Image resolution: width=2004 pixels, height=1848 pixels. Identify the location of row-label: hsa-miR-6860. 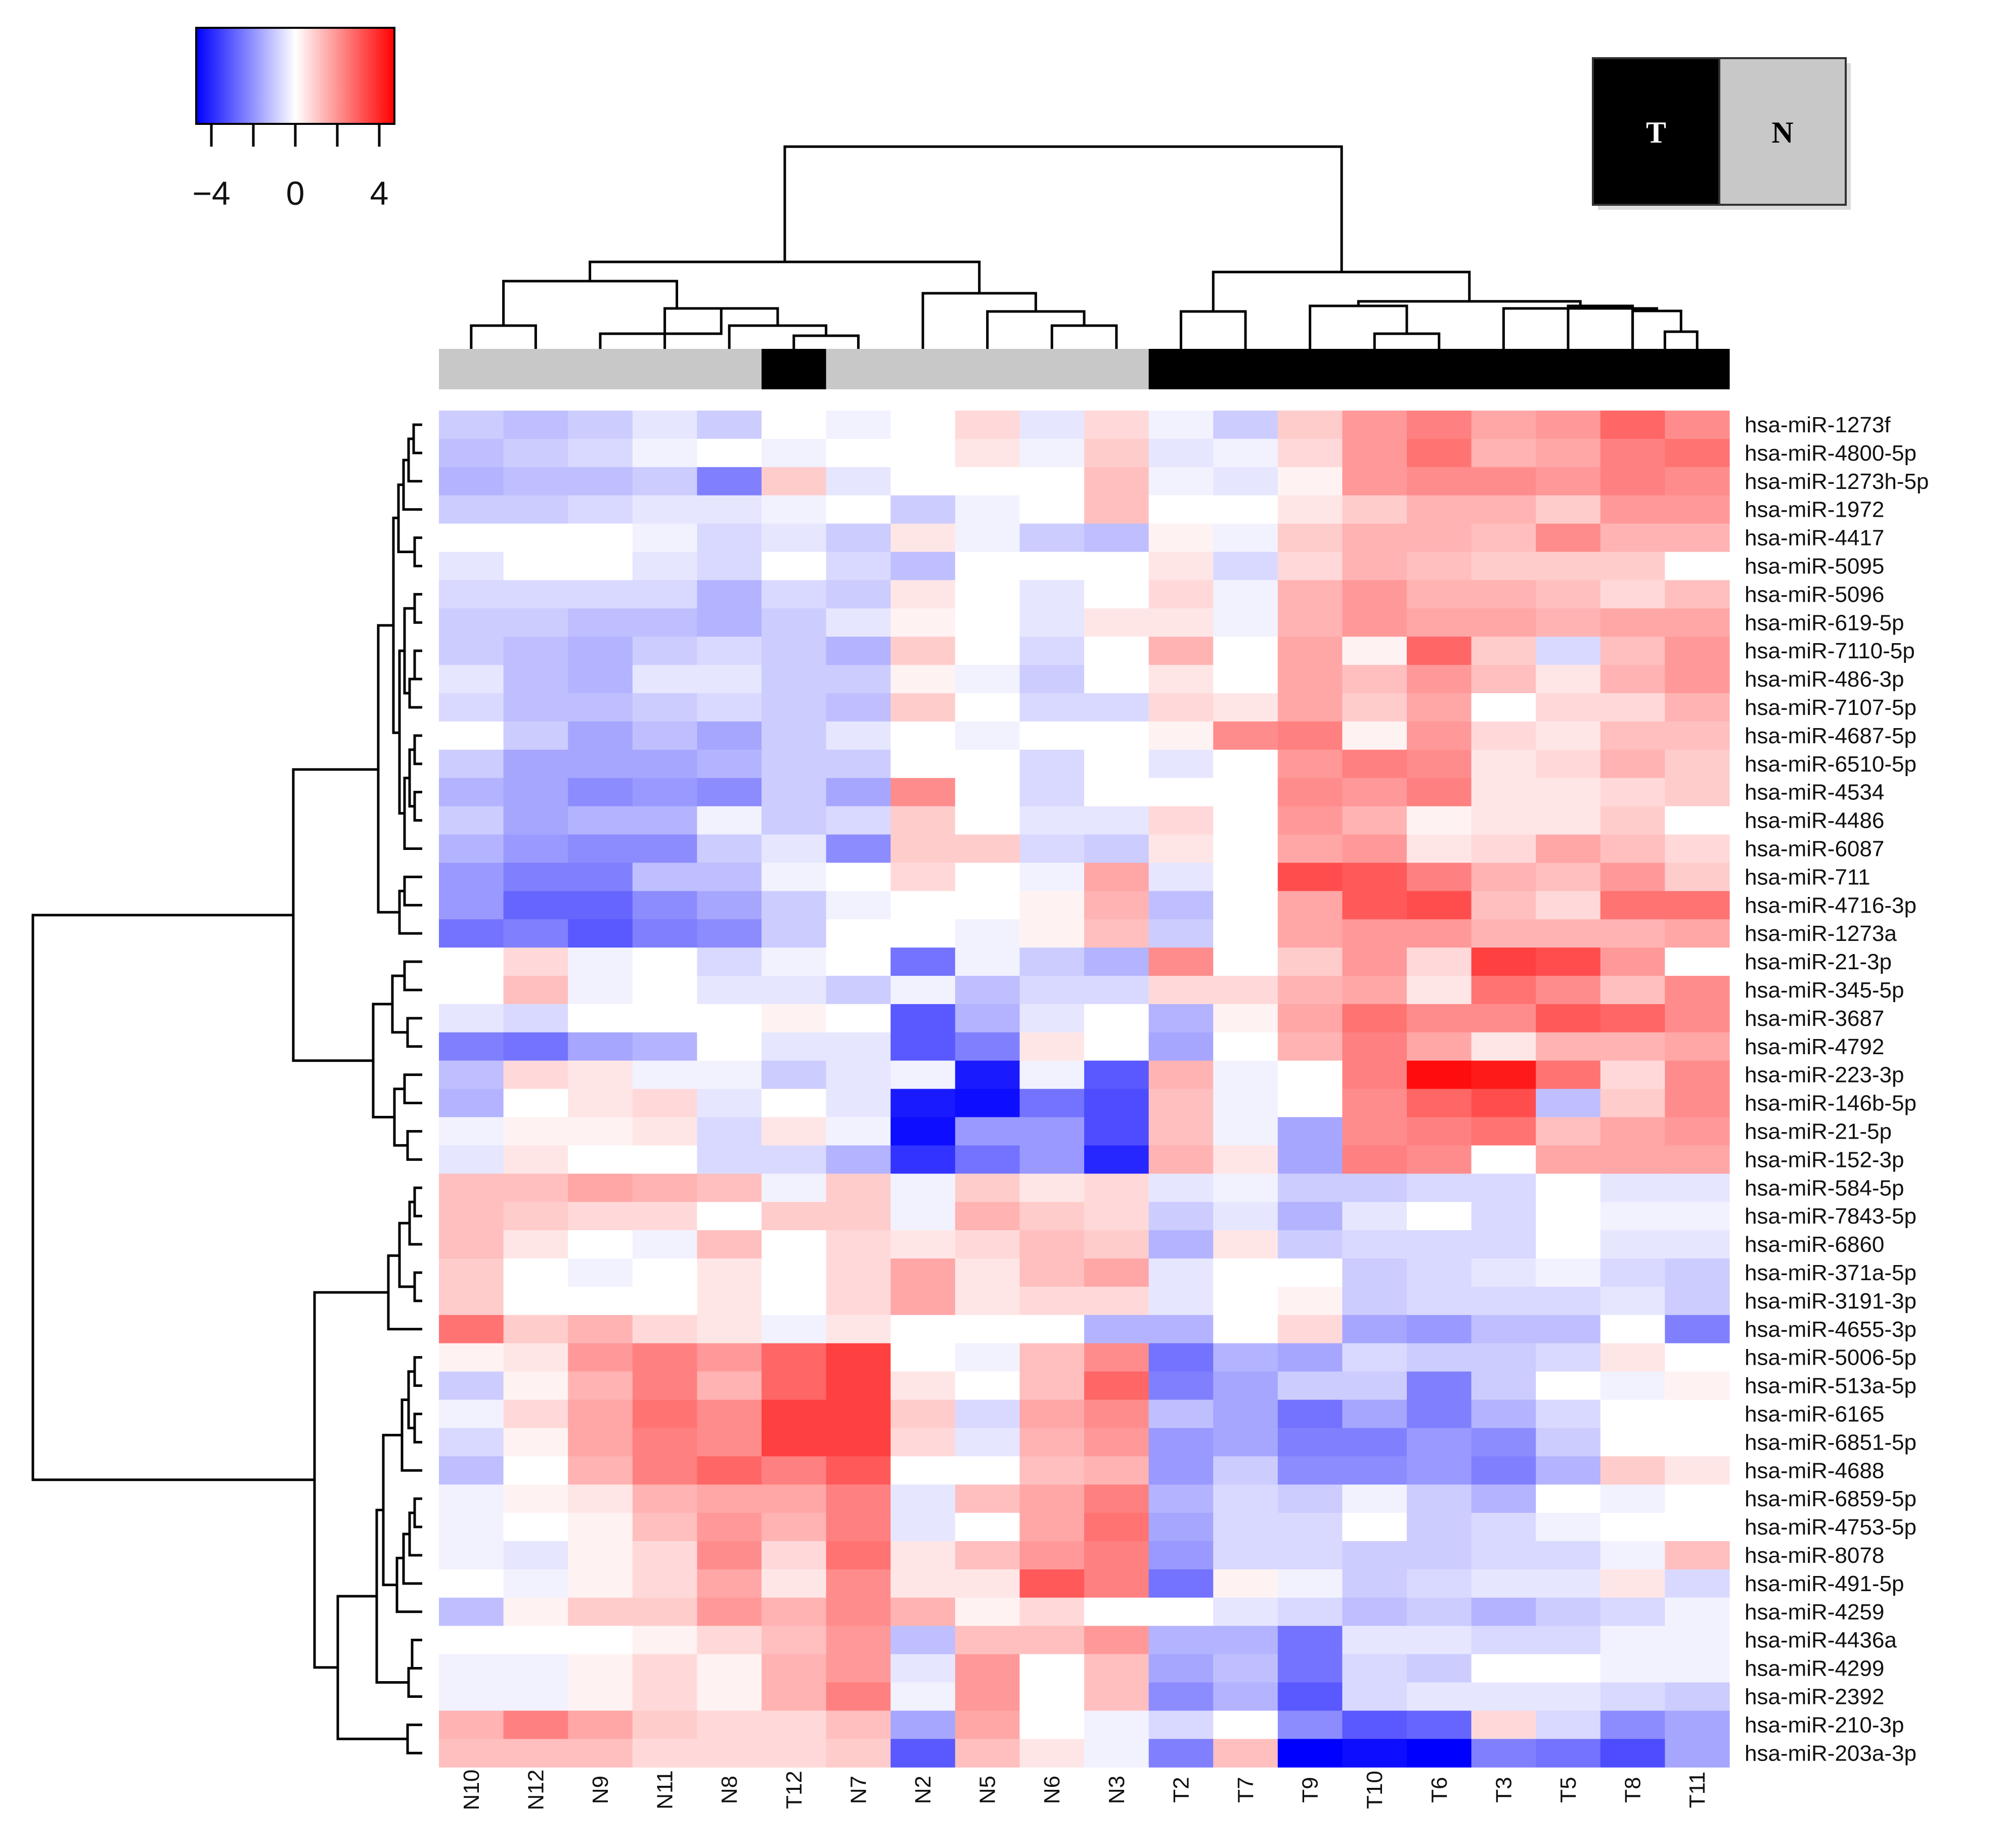
(1815, 1245).